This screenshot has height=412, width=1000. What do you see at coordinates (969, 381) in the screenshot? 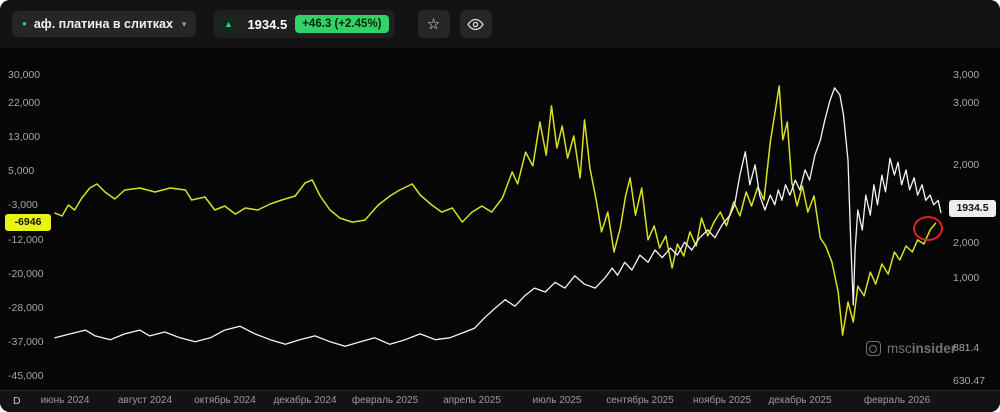
I see `axis-tick-label: 630.47` at bounding box center [969, 381].